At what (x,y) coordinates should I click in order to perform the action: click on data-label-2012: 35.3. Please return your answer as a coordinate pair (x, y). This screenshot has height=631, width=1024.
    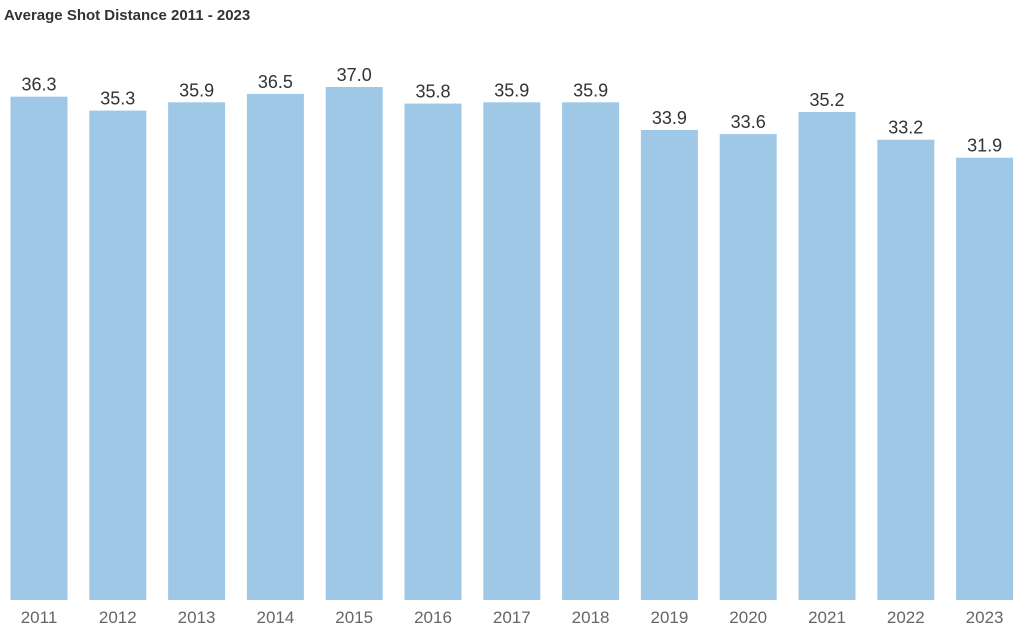
    Looking at the image, I should click on (117, 99).